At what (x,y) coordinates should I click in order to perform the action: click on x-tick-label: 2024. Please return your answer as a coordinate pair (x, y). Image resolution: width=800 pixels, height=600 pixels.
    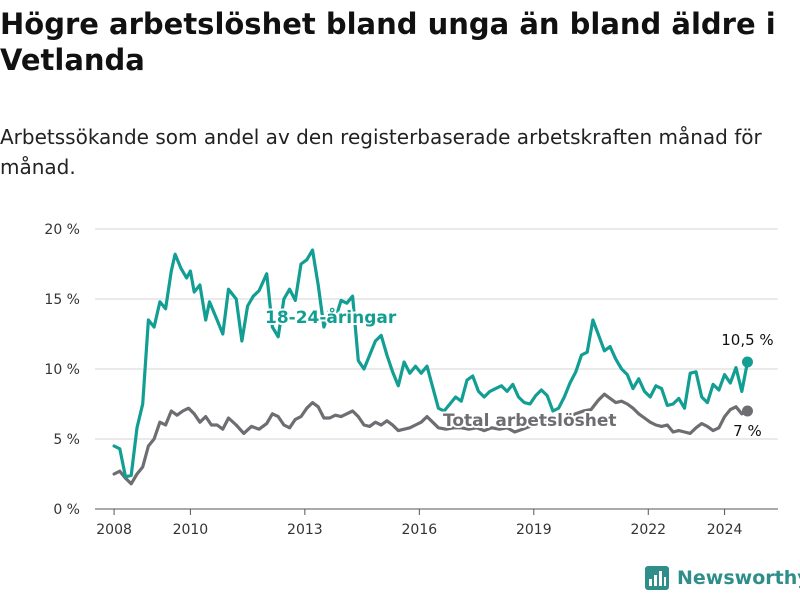
    Looking at the image, I should click on (725, 530).